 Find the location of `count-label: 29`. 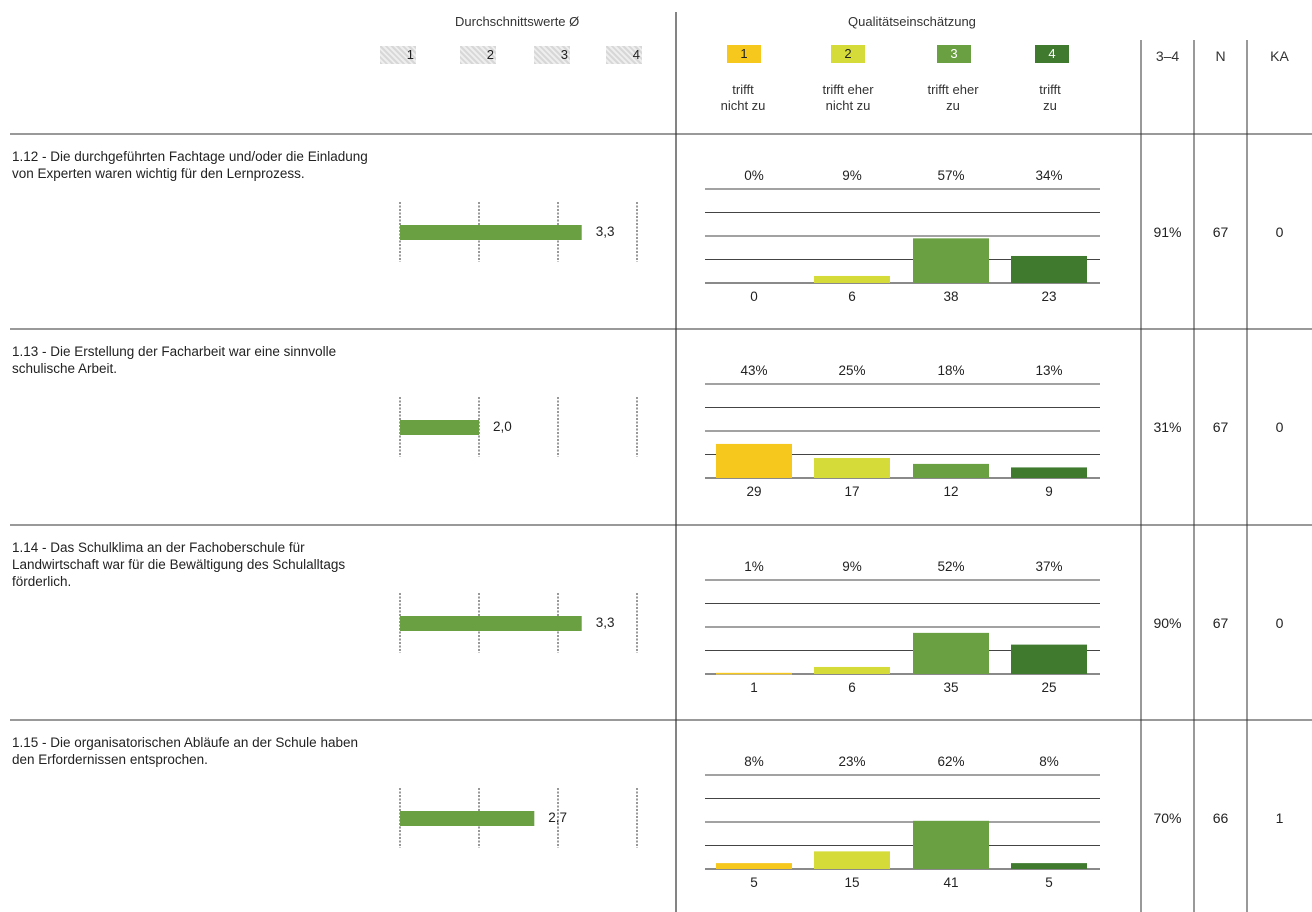

count-label: 29 is located at coordinates (754, 491).